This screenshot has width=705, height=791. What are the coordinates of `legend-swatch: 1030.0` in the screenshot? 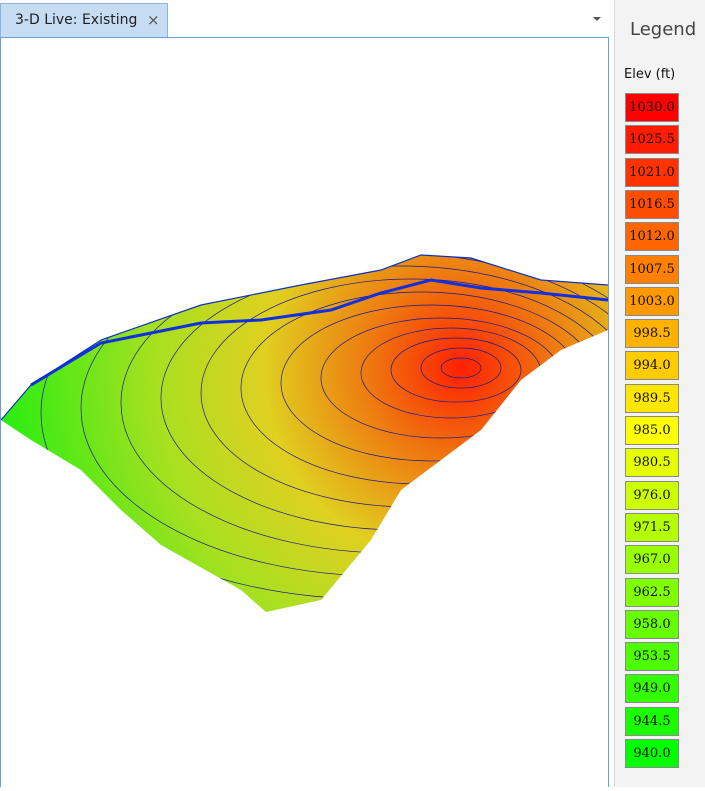 It's located at (652, 107).